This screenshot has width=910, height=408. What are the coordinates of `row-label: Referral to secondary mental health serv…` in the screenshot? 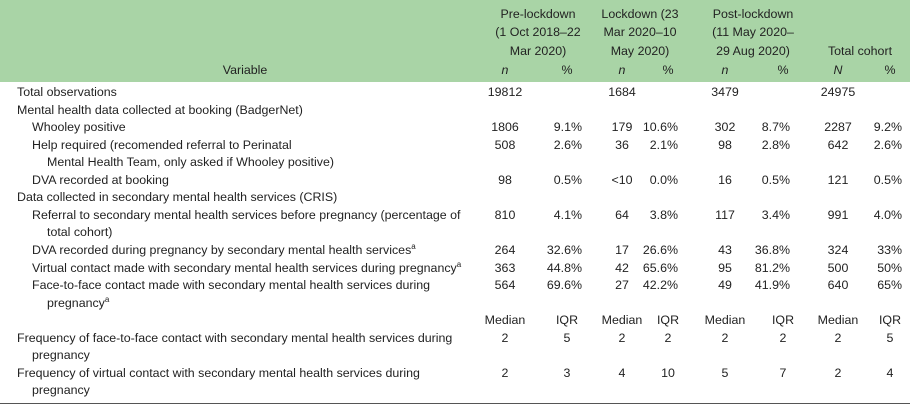 It's located at (246, 214).